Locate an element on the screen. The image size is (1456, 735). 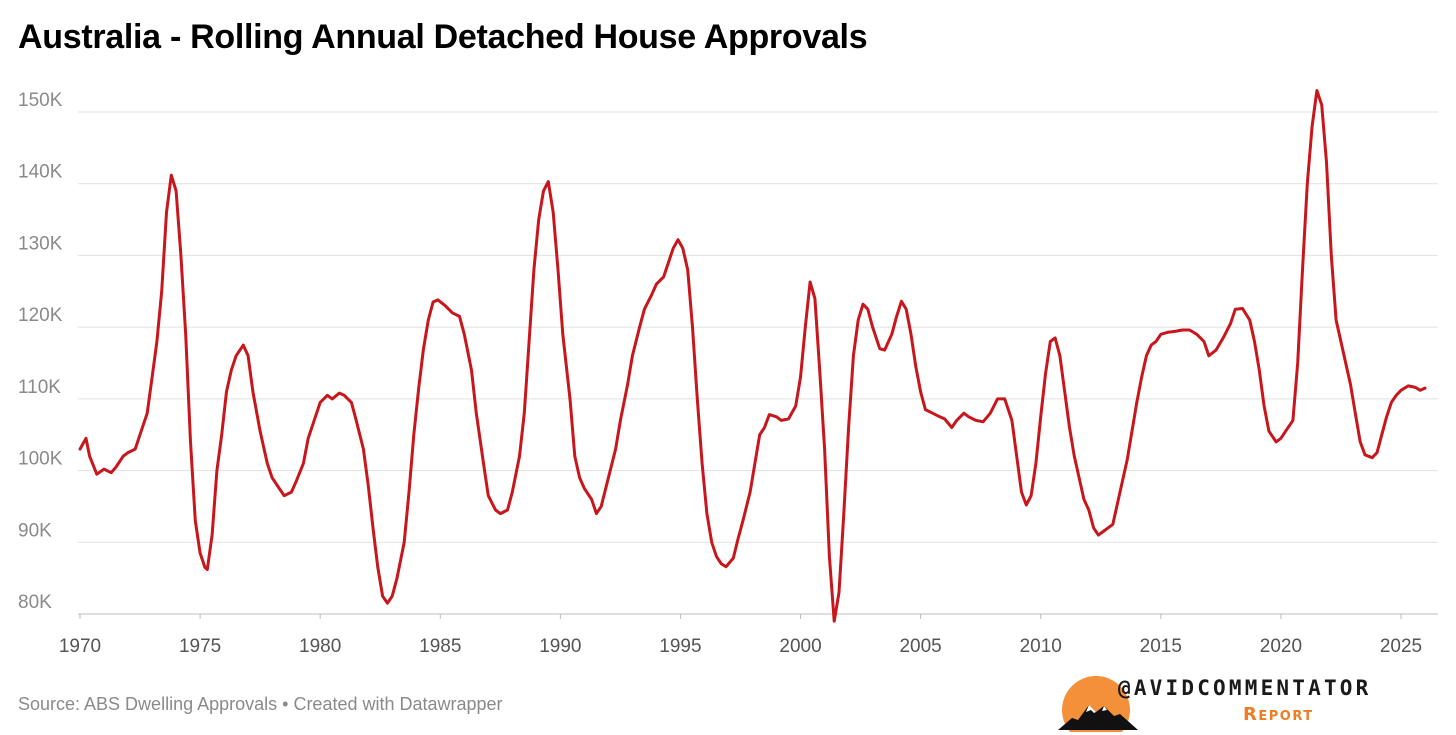
x-tick-label: 2025 is located at coordinates (1401, 646).